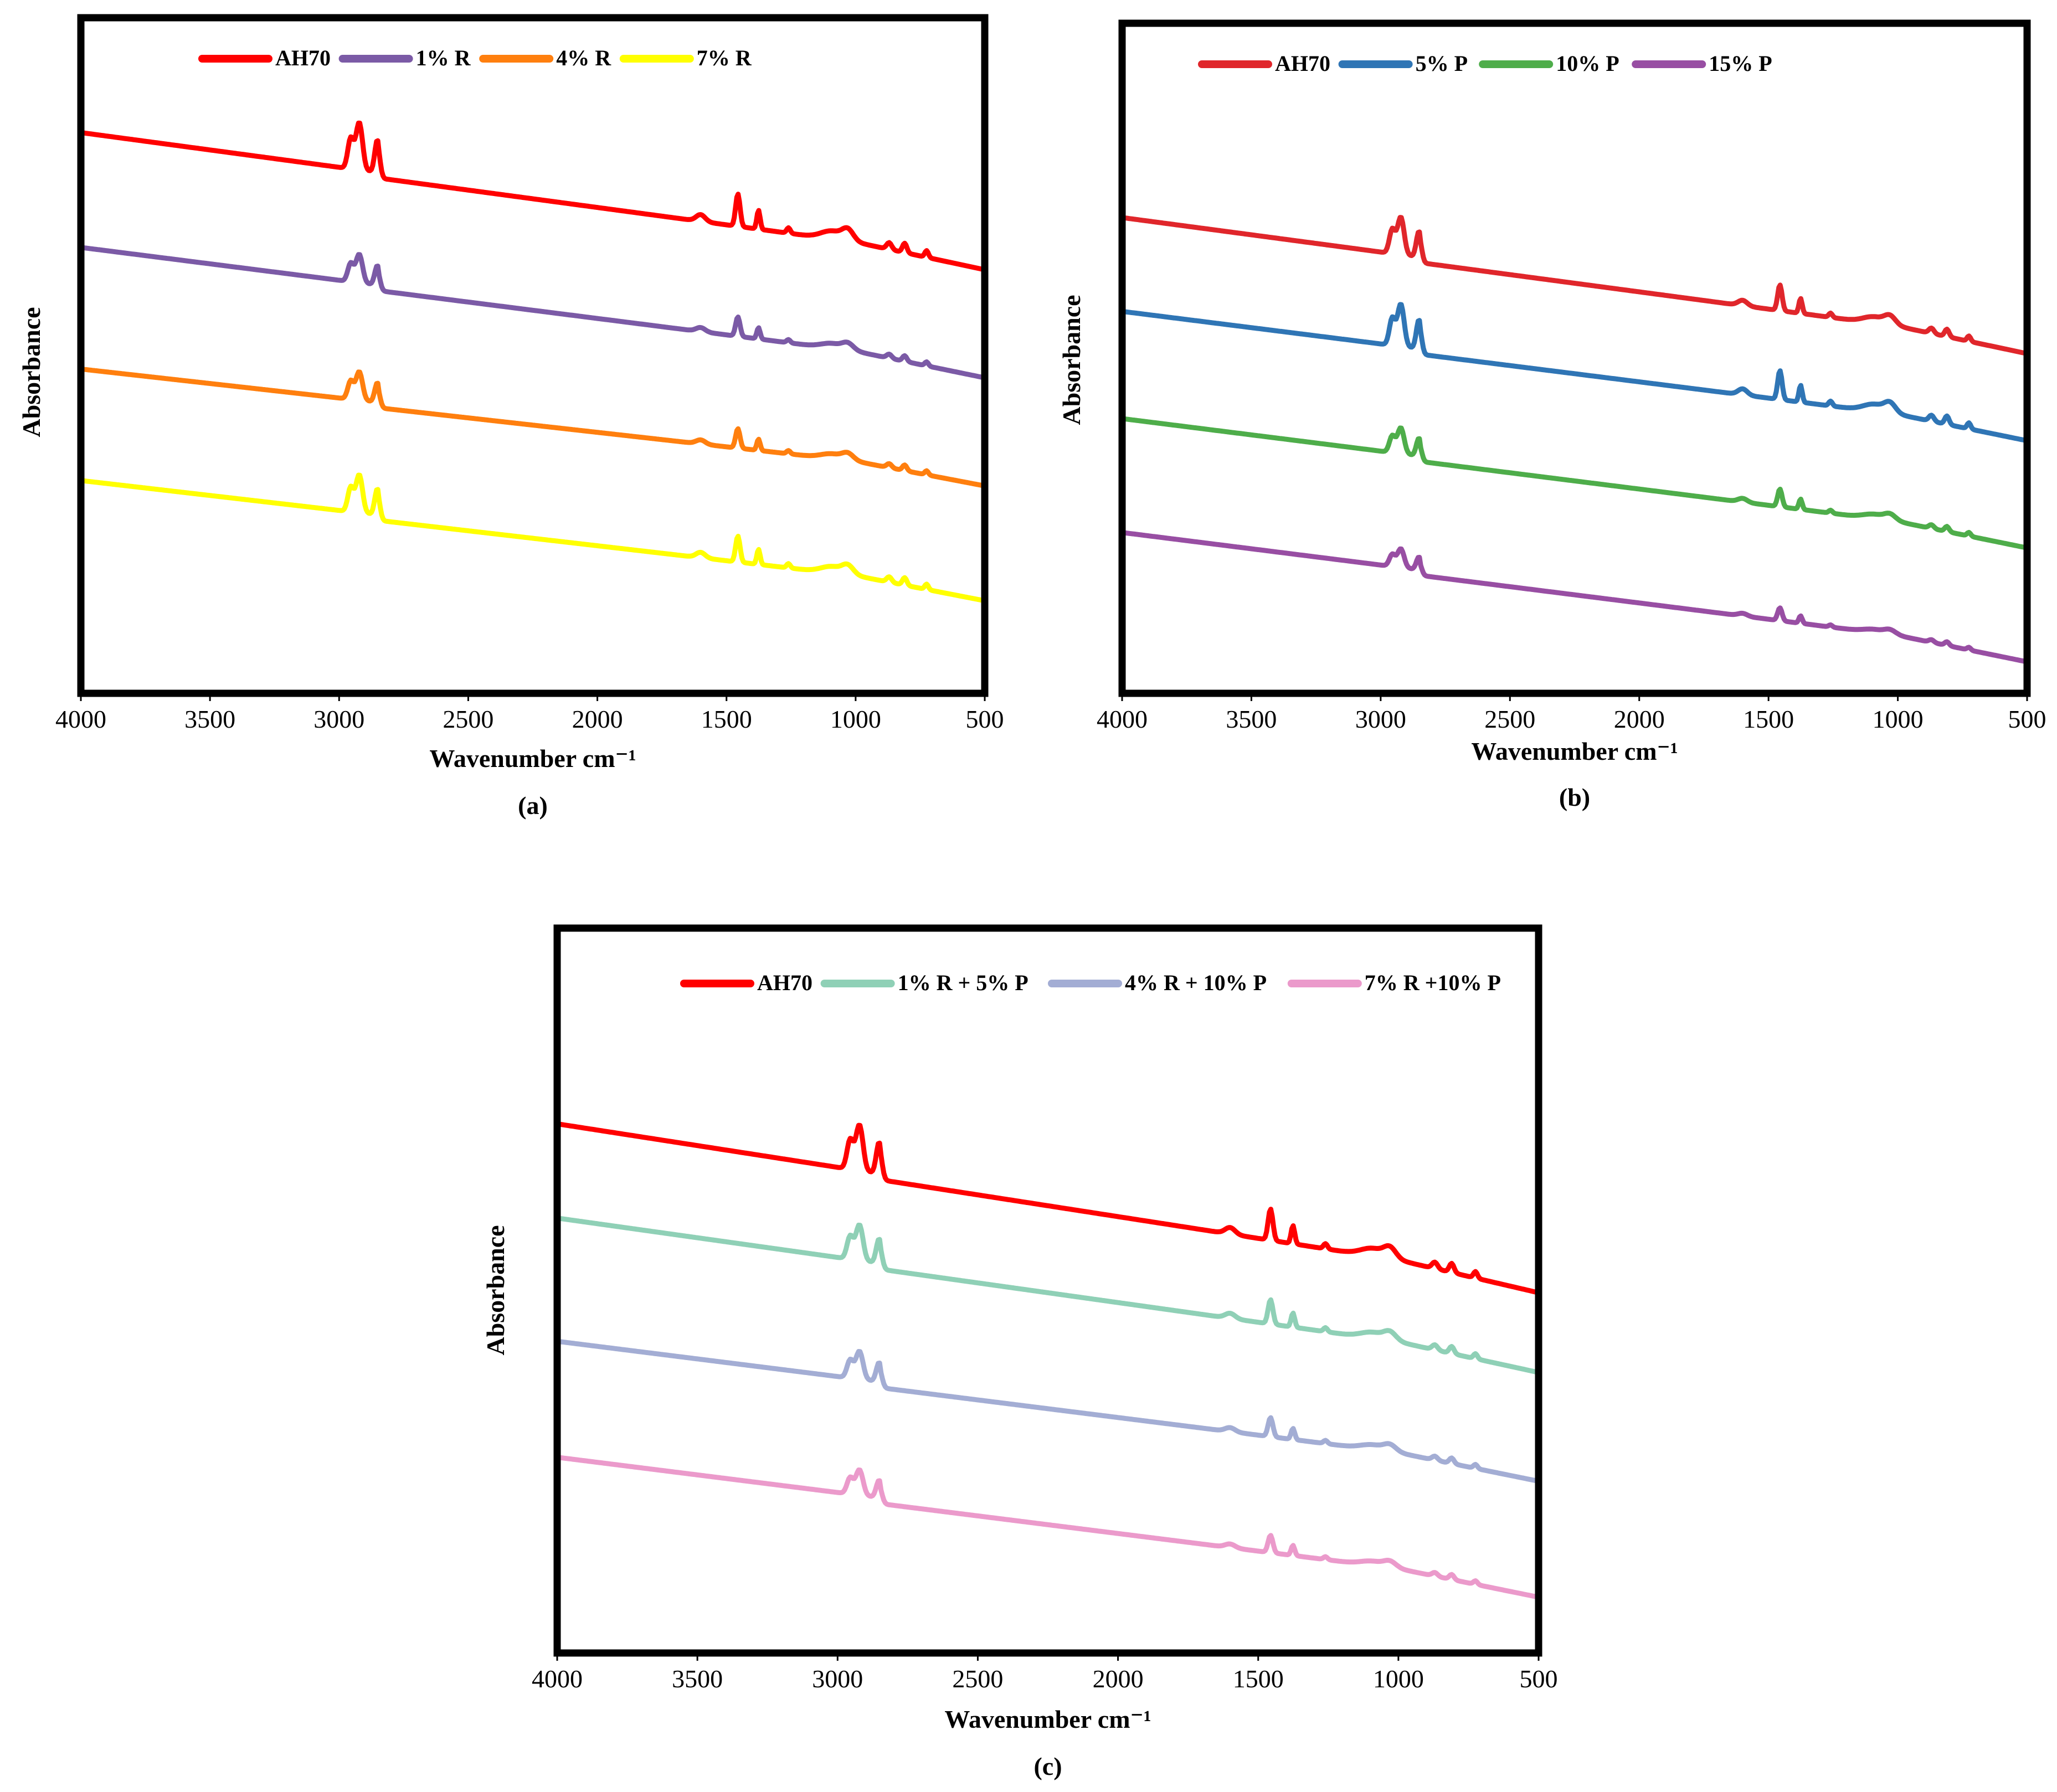  What do you see at coordinates (1442, 63) in the screenshot?
I see `legend-label: 5% P` at bounding box center [1442, 63].